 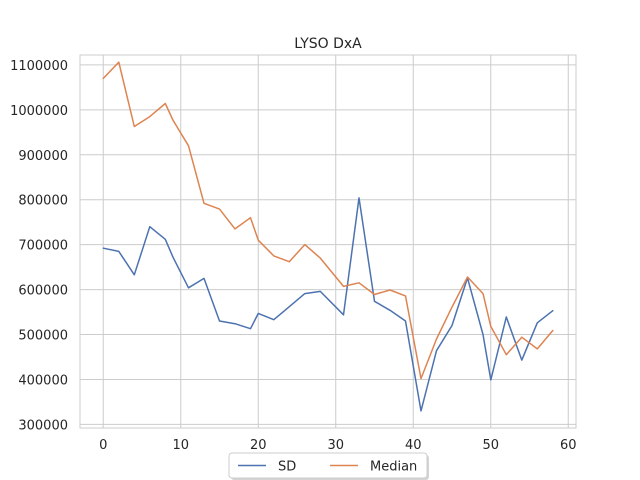 What do you see at coordinates (39, 66) in the screenshot?
I see `y-tick-label: 1100000` at bounding box center [39, 66].